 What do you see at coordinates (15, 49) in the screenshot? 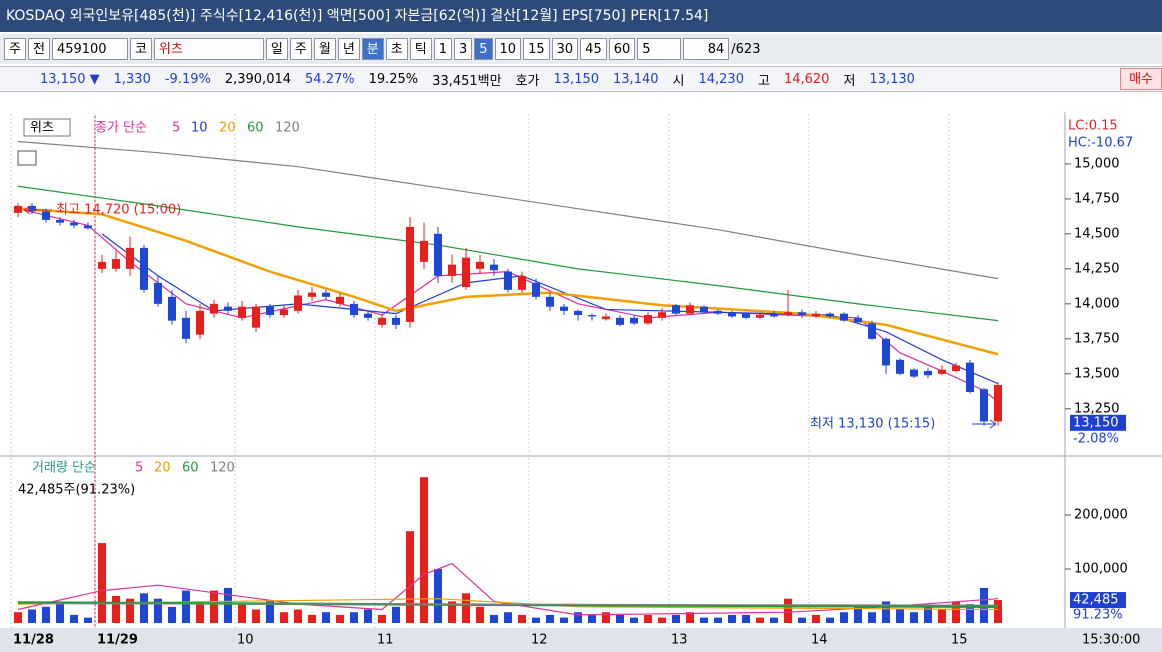
I see `market-select: 주` at bounding box center [15, 49].